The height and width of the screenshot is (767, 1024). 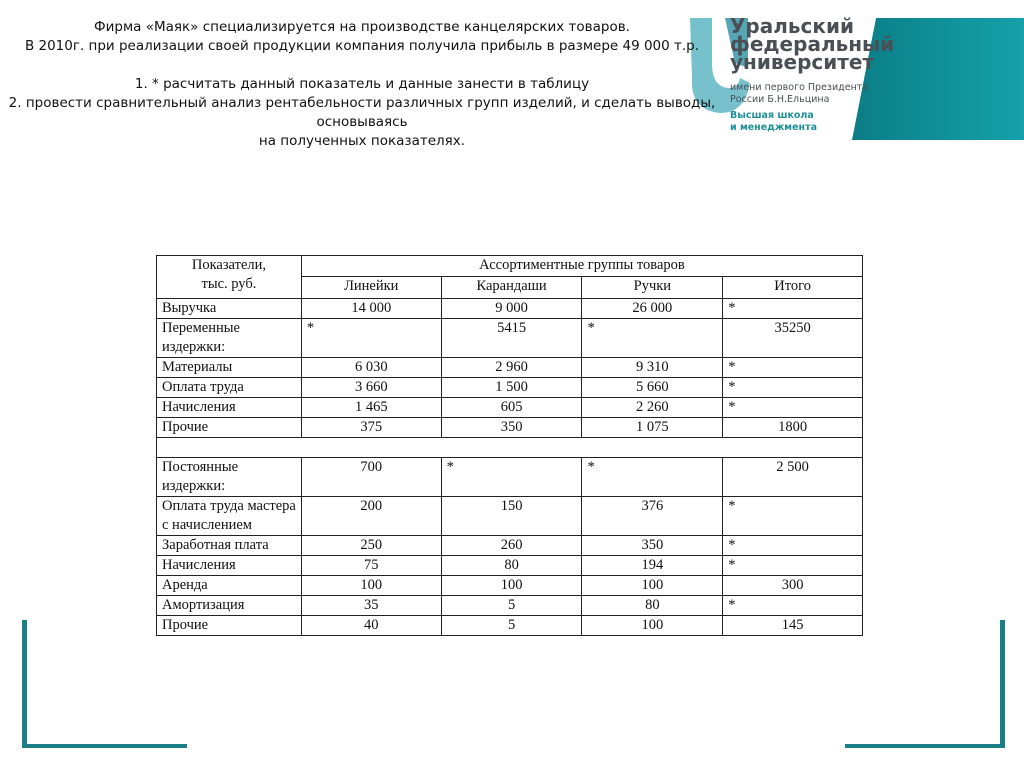 I want to click on row-label: Выручка, so click(x=229, y=308).